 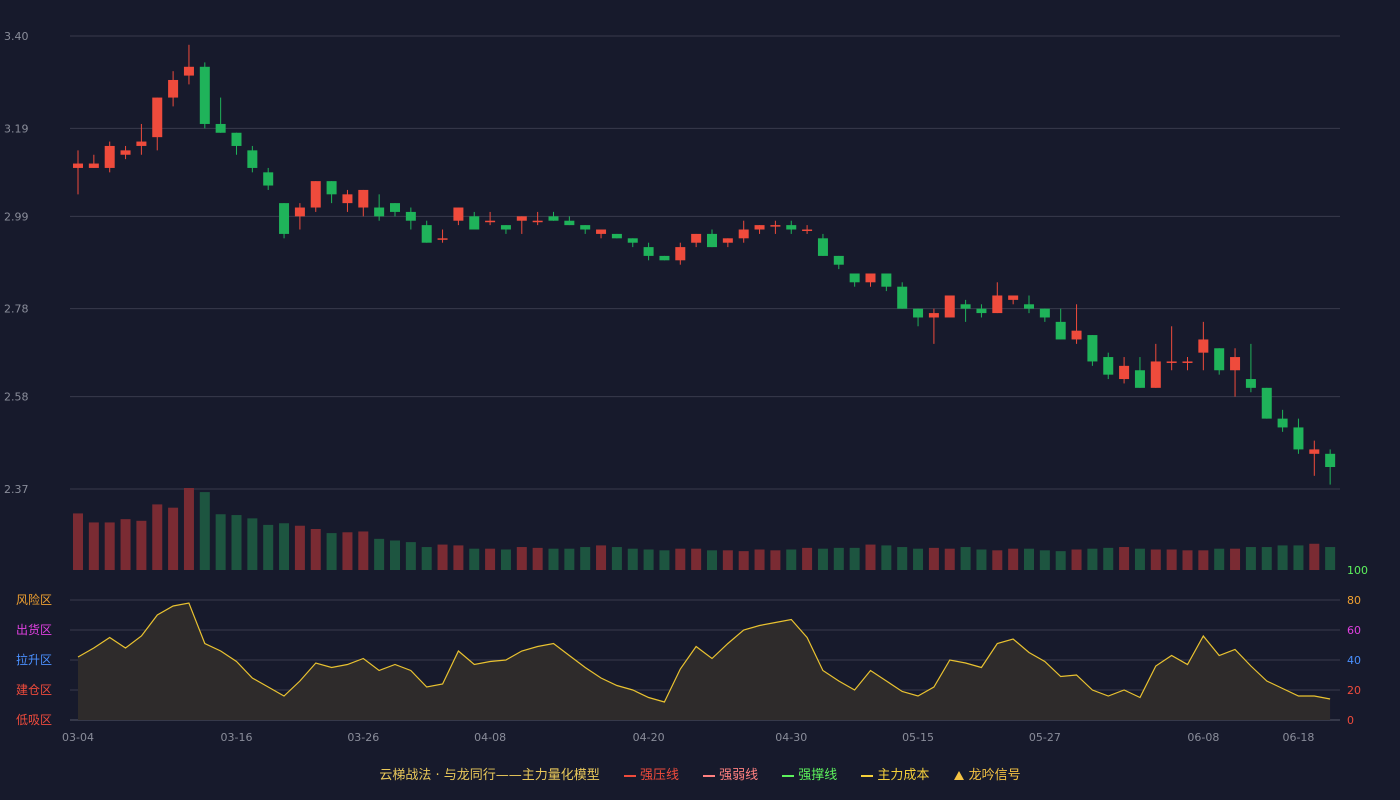 I want to click on indicator-tick-label: 60, so click(x=1354, y=630).